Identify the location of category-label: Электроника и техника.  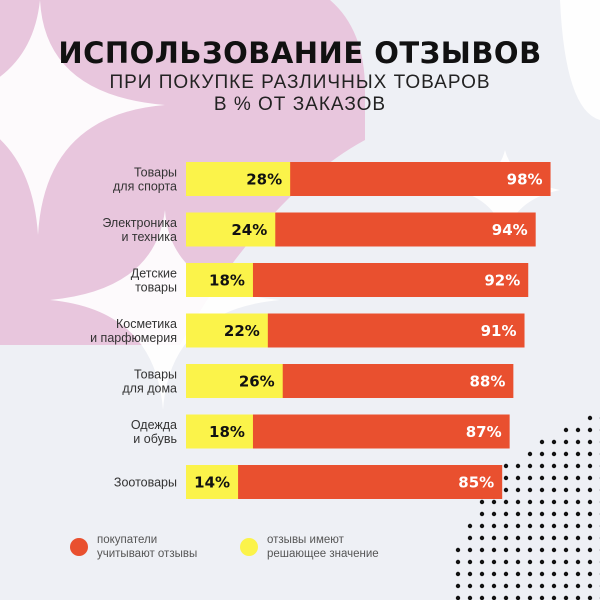
(139, 230).